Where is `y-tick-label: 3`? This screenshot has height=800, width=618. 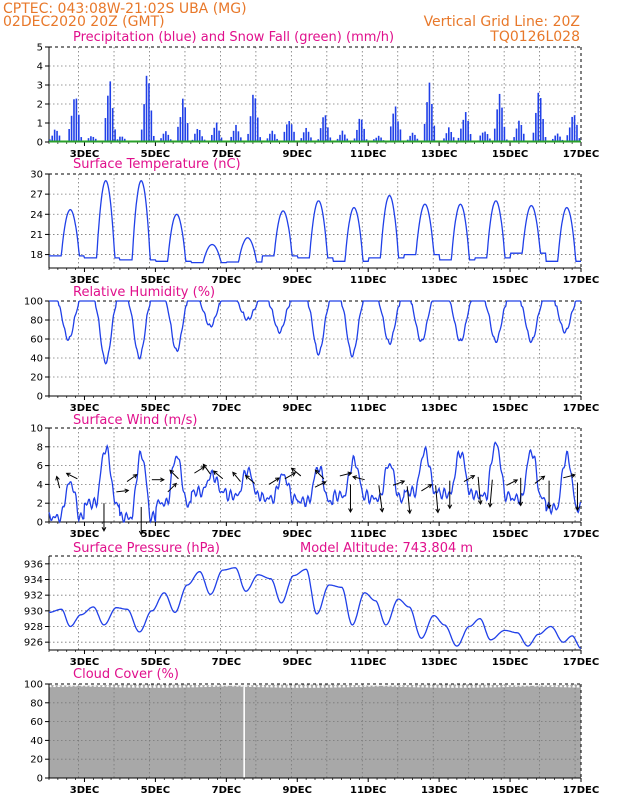 y-tick-label: 3 is located at coordinates (40, 86).